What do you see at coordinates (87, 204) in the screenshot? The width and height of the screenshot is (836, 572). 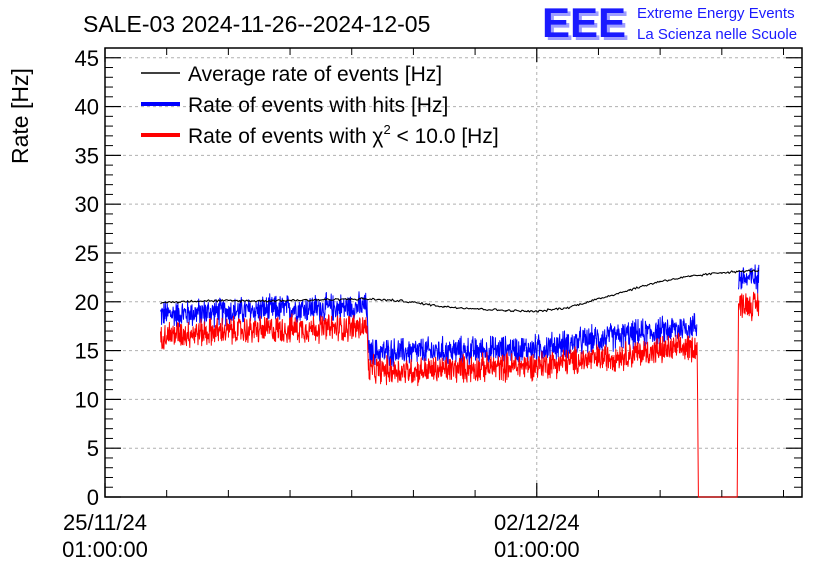 I see `y-tick-label: 30` at bounding box center [87, 204].